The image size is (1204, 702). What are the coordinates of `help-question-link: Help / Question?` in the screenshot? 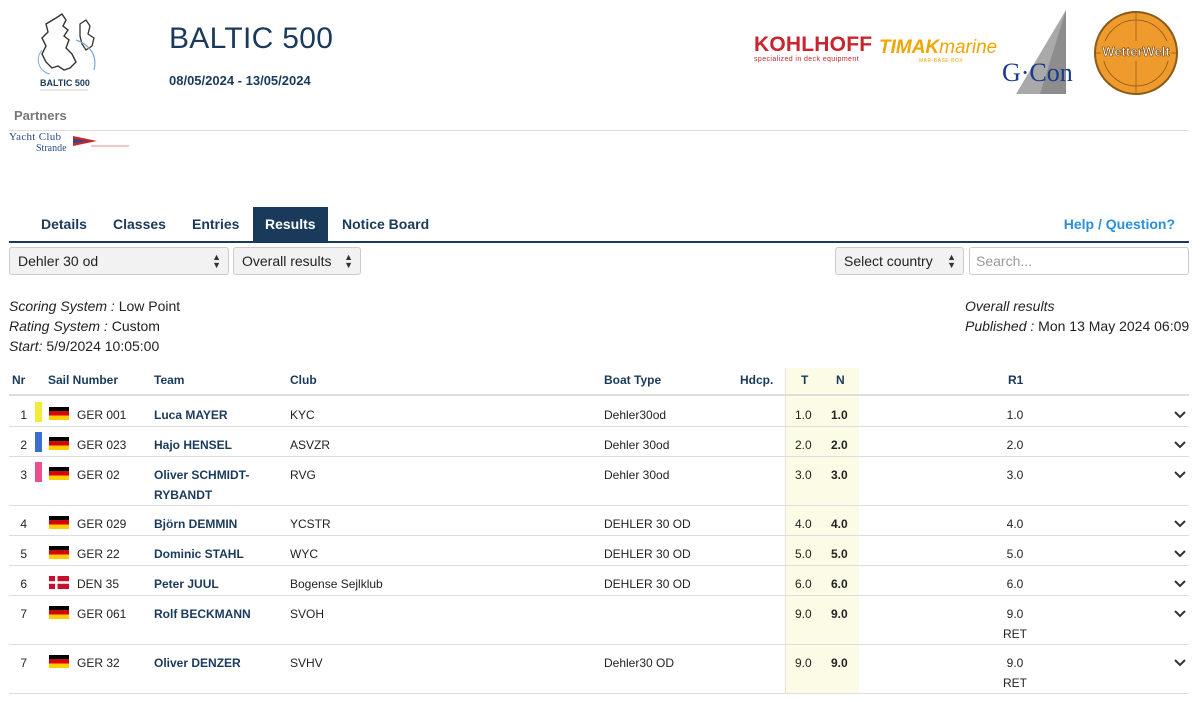 It's located at (1119, 224).